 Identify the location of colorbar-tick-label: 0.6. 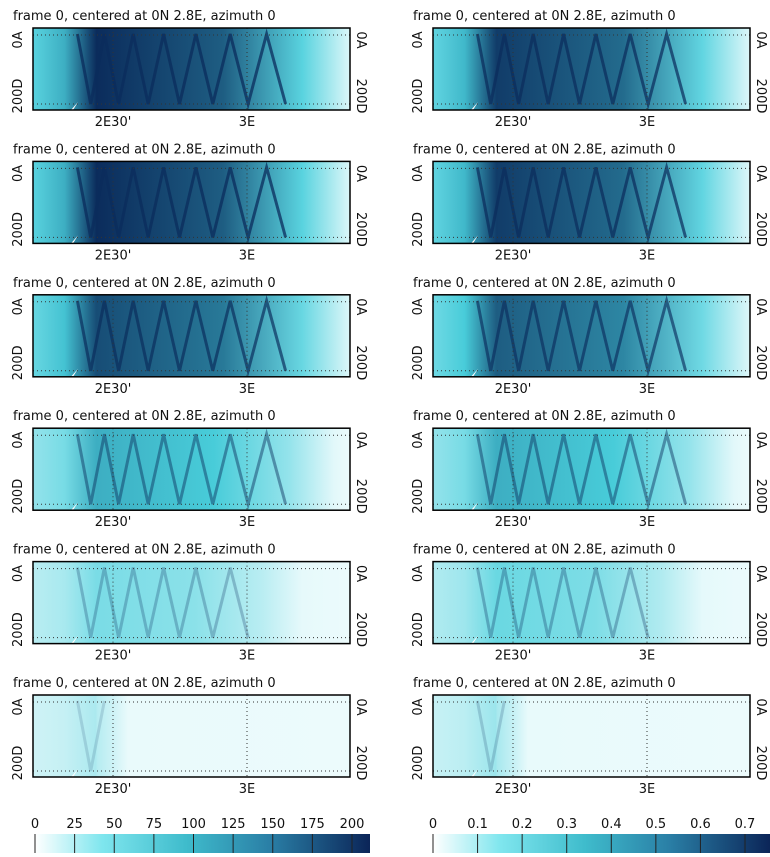
(700, 824).